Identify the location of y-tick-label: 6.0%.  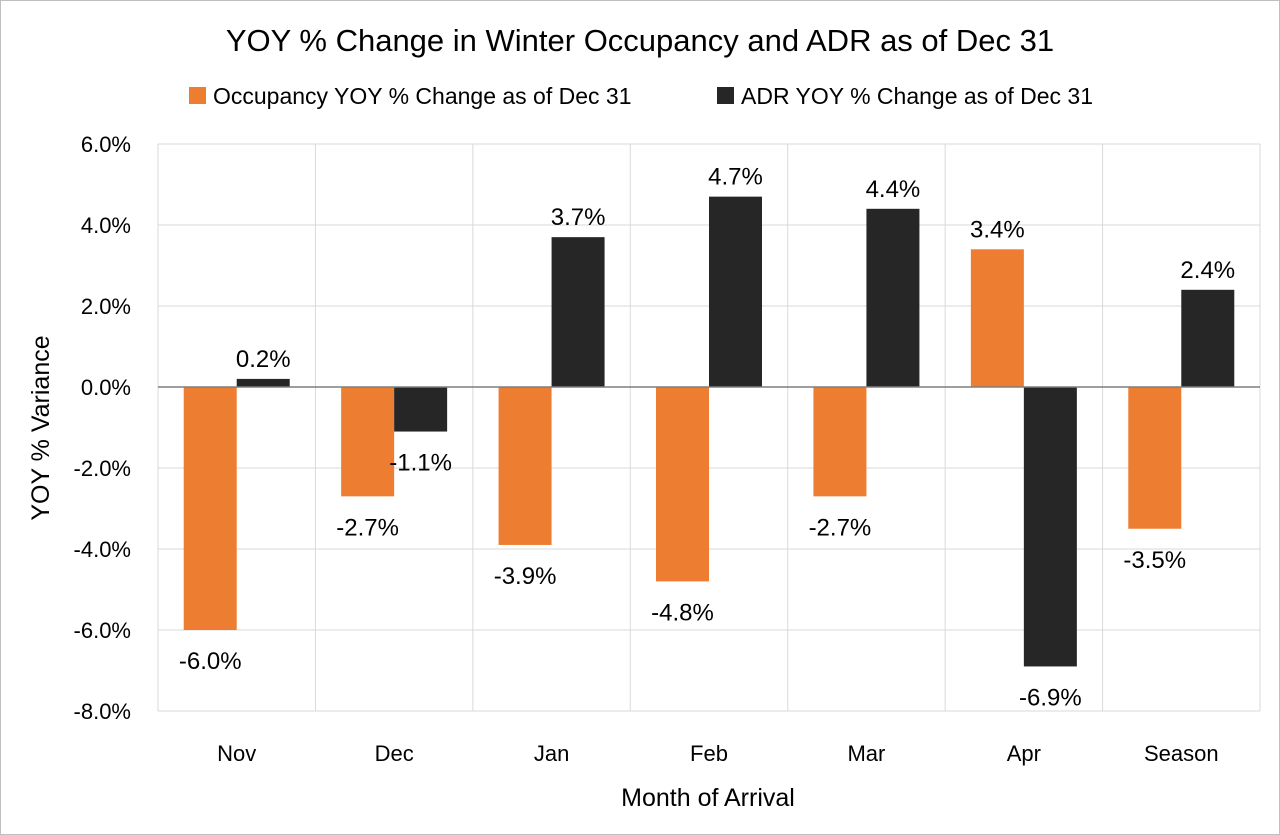
(106, 144).